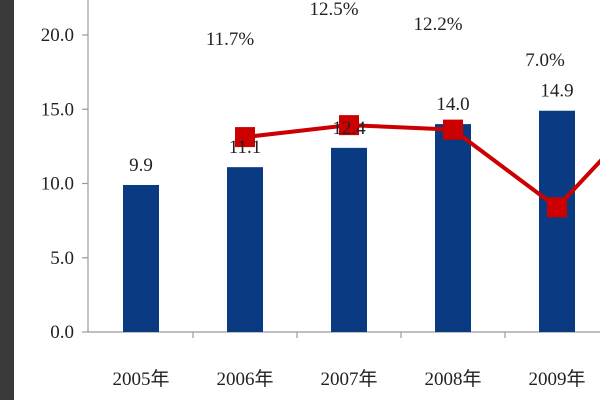  Describe the element at coordinates (57, 184) in the screenshot. I see `y-tick-label: 10.0` at that location.